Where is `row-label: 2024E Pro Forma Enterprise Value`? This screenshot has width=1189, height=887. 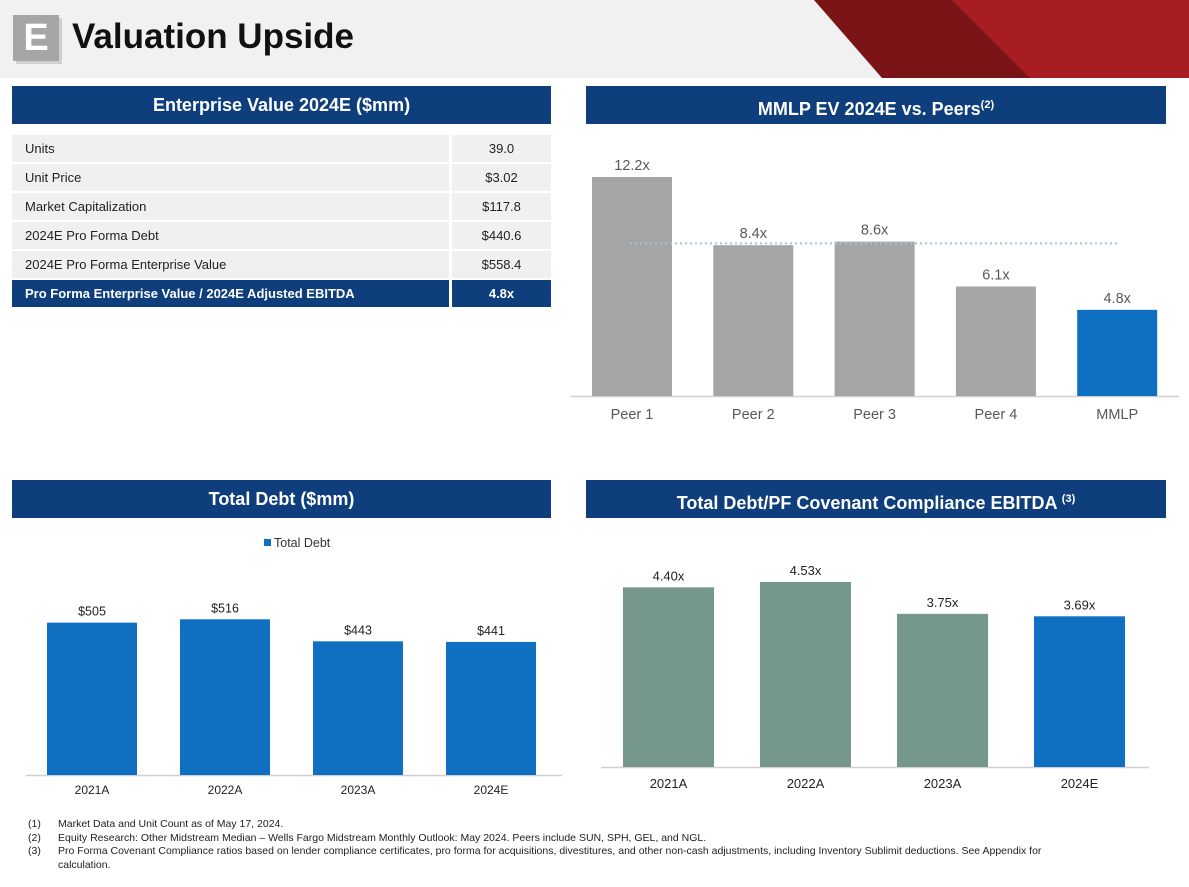 row-label: 2024E Pro Forma Enterprise Value is located at coordinates (231, 264).